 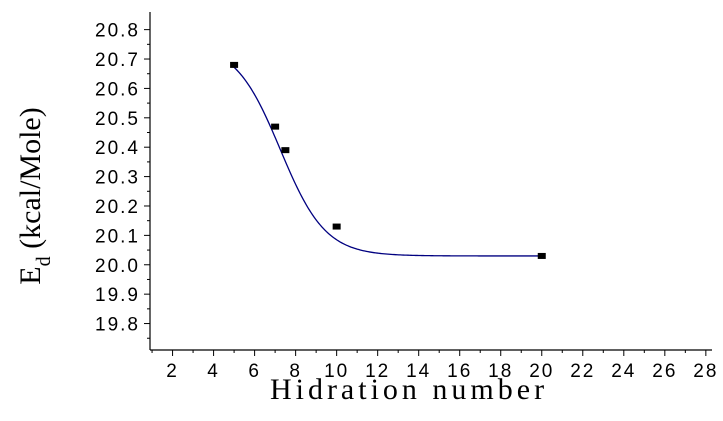 What do you see at coordinates (254, 371) in the screenshot?
I see `x-tick-label: 6` at bounding box center [254, 371].